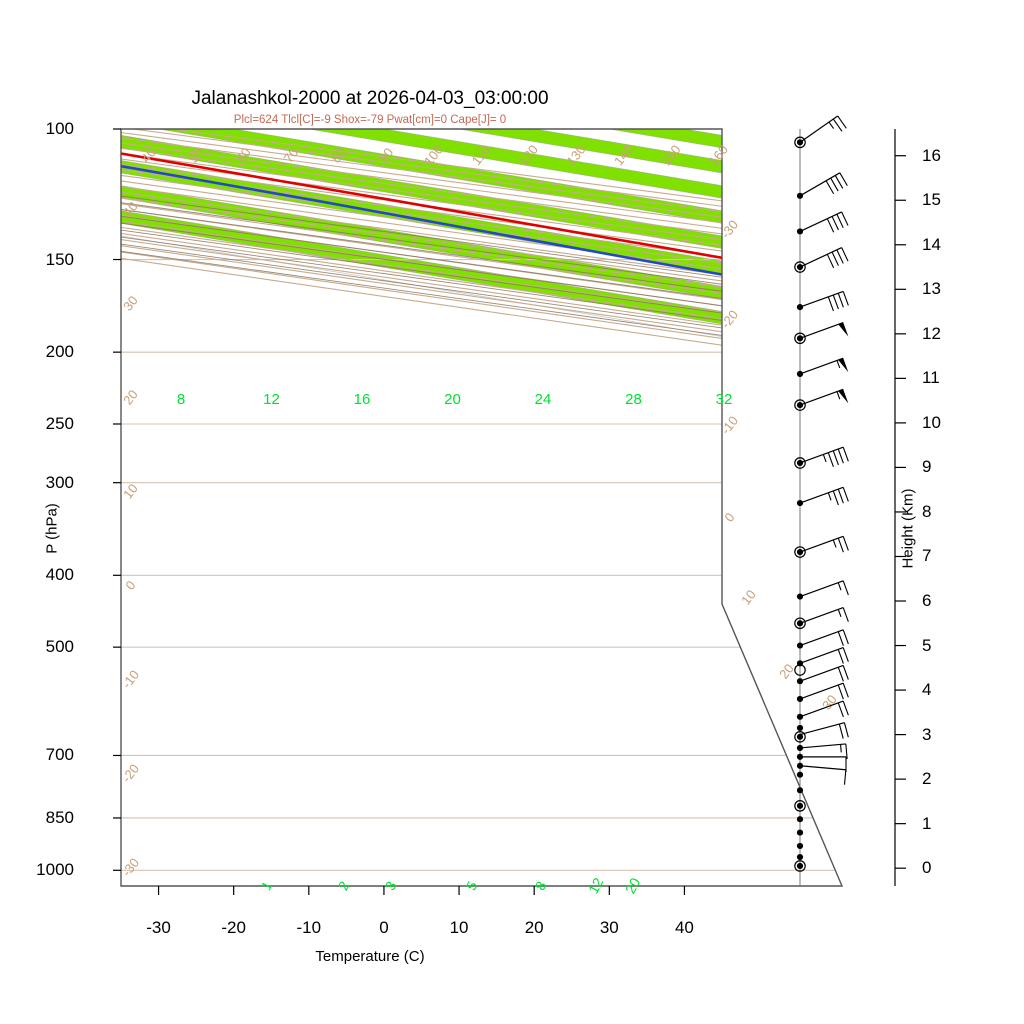 The height and width of the screenshot is (1024, 1024). Describe the element at coordinates (684, 927) in the screenshot. I see `temperature-tick-label: 40` at that location.